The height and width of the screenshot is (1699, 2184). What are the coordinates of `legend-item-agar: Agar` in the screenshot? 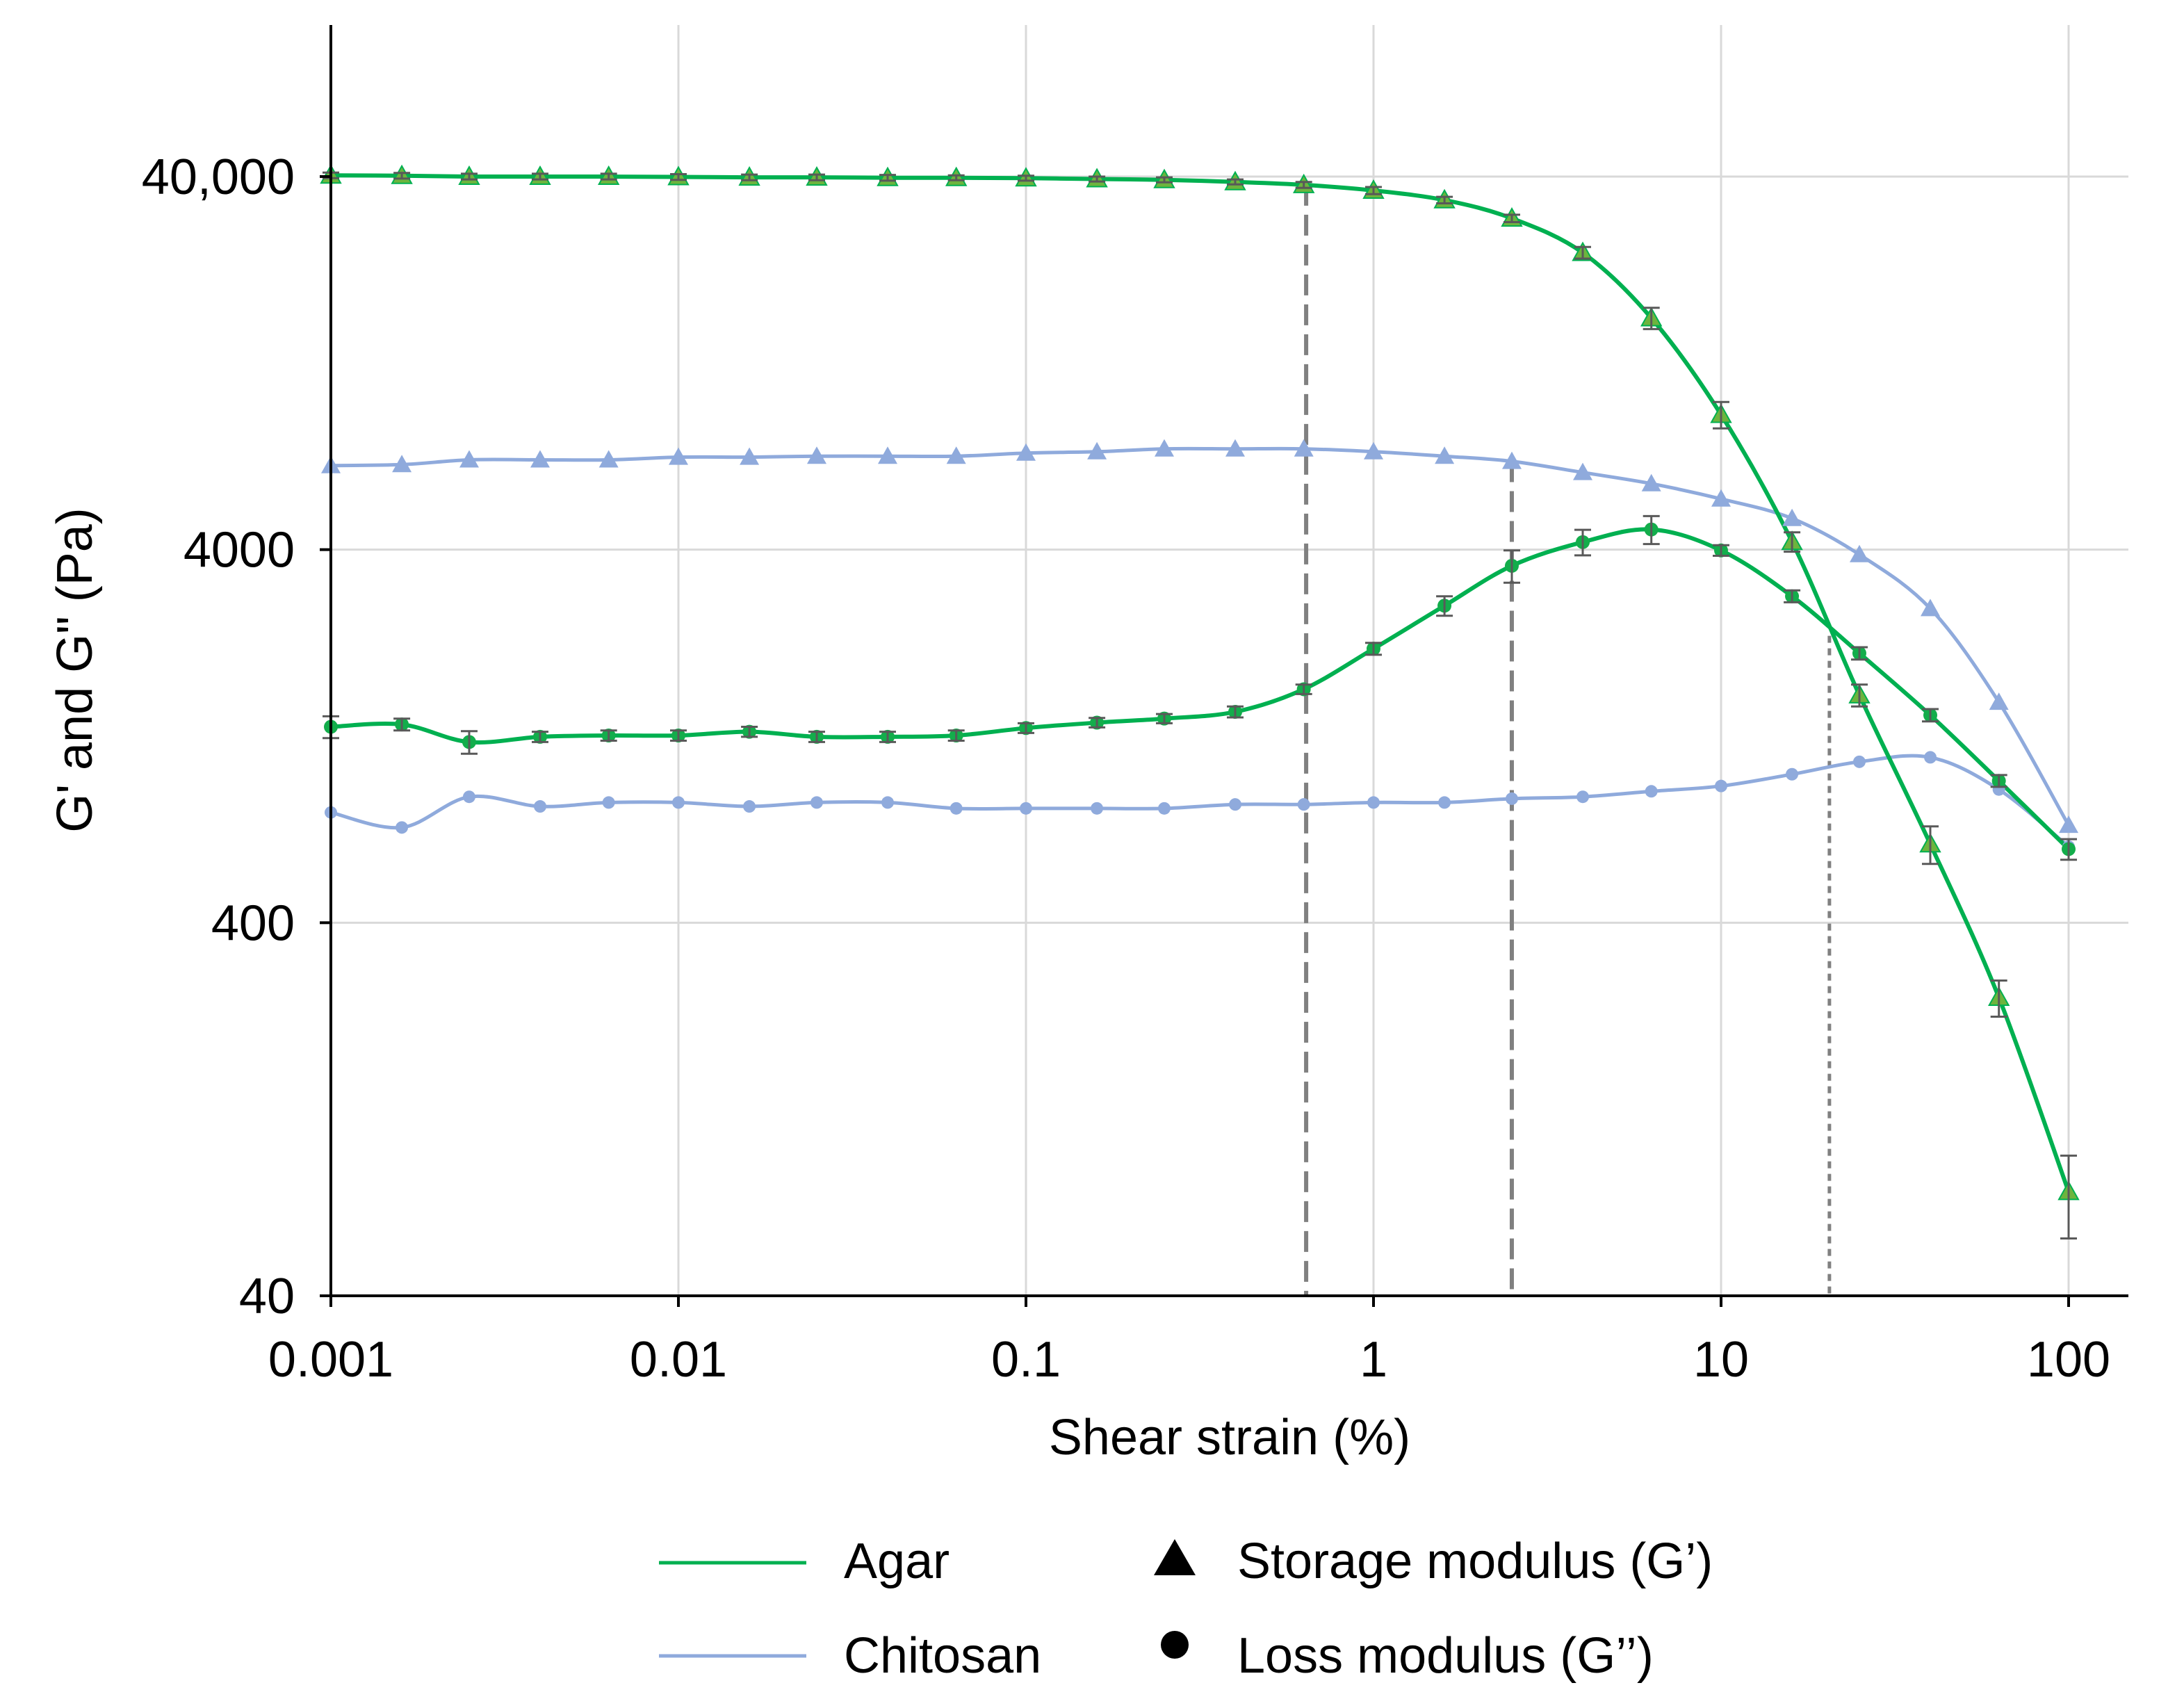 It's located at (804, 1561).